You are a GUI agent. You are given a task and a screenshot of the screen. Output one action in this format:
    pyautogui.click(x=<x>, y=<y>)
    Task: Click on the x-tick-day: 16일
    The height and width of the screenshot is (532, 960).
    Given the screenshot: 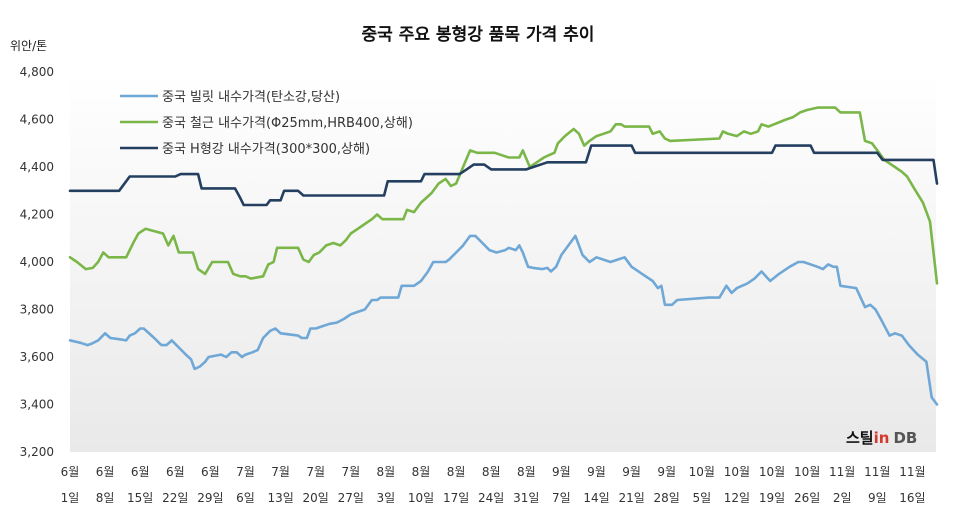 What is the action you would take?
    pyautogui.click(x=912, y=498)
    